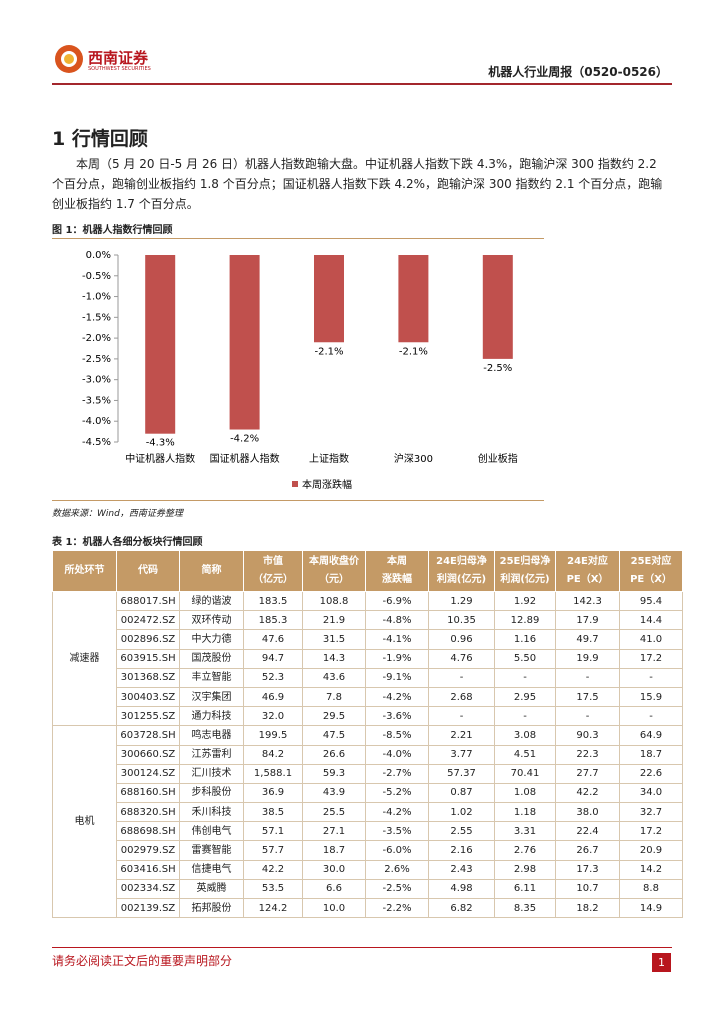  Describe the element at coordinates (273, 908) in the screenshot. I see `cell: 124.2` at that location.